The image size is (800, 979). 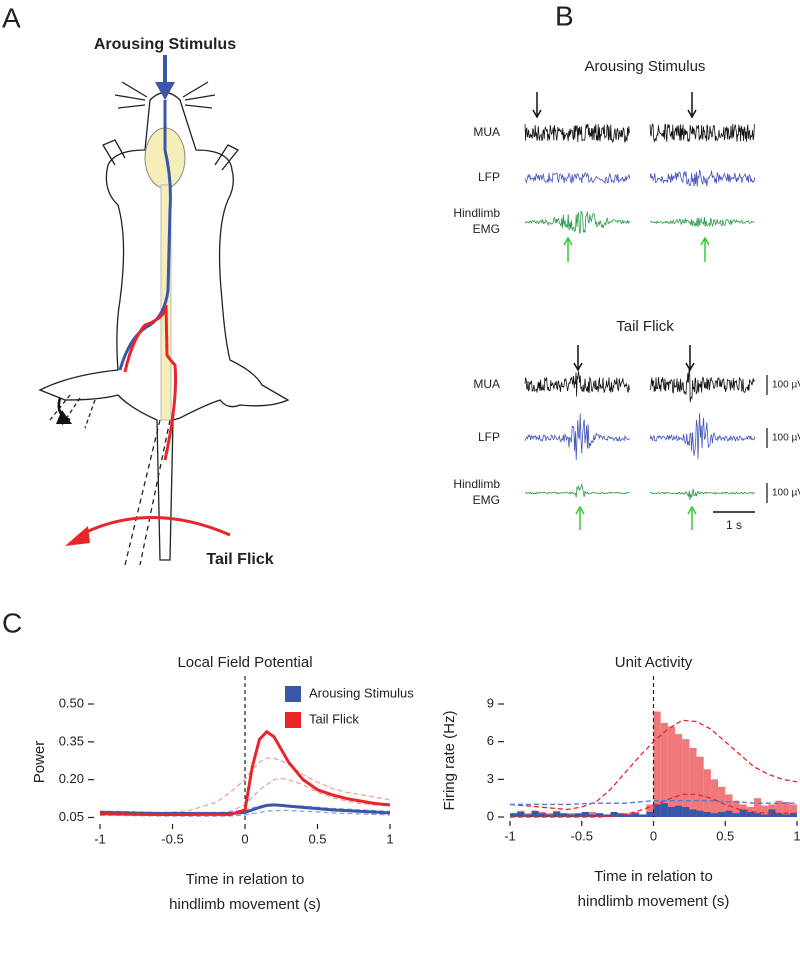 I want to click on panel-label: B, so click(x=564, y=15).